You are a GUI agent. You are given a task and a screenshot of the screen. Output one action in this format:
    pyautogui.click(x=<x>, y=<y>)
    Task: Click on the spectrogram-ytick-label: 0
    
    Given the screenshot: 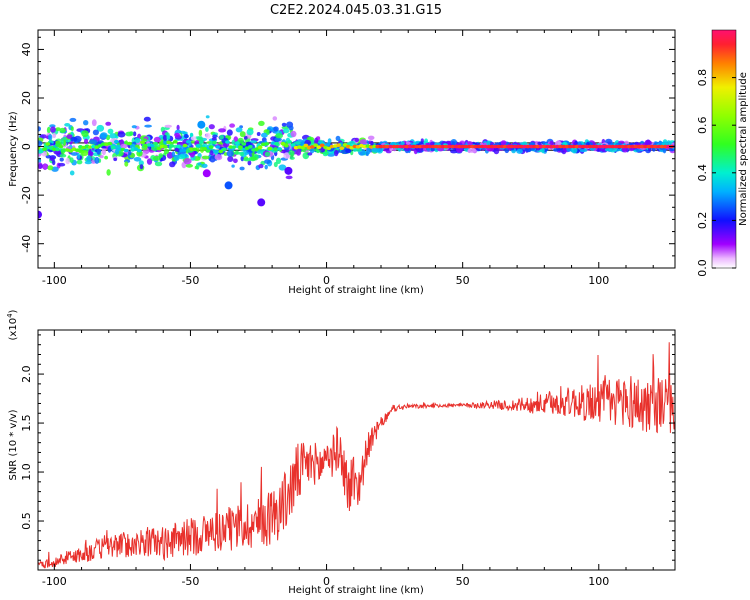 What is the action you would take?
    pyautogui.click(x=26, y=146)
    